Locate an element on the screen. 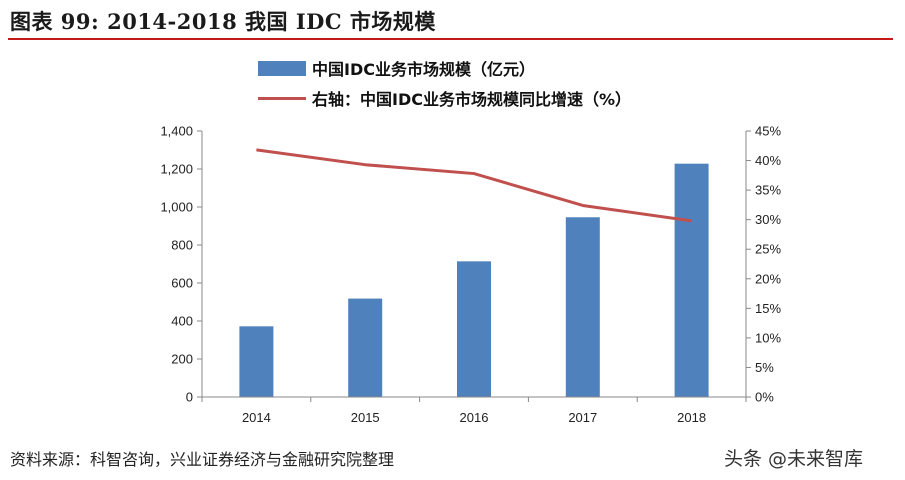  x-tick-label-2016: 2016 is located at coordinates (474, 417).